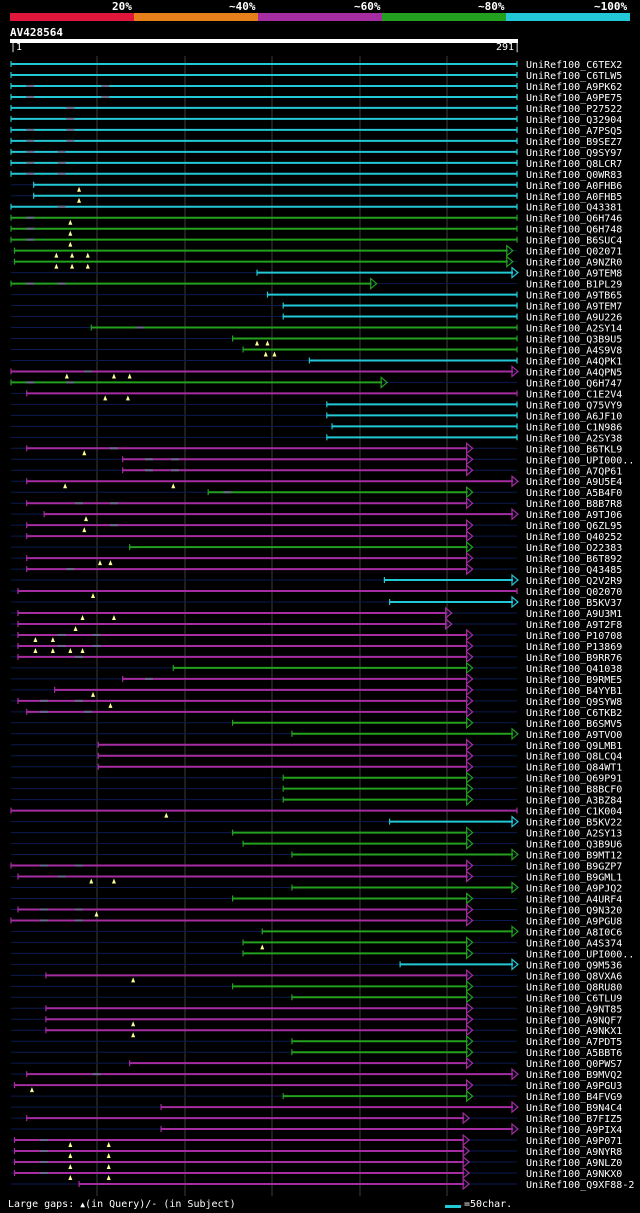 This screenshot has height=1213, width=640. I want to click on hit-label: UniRef100_B4FVG9, so click(574, 1097).